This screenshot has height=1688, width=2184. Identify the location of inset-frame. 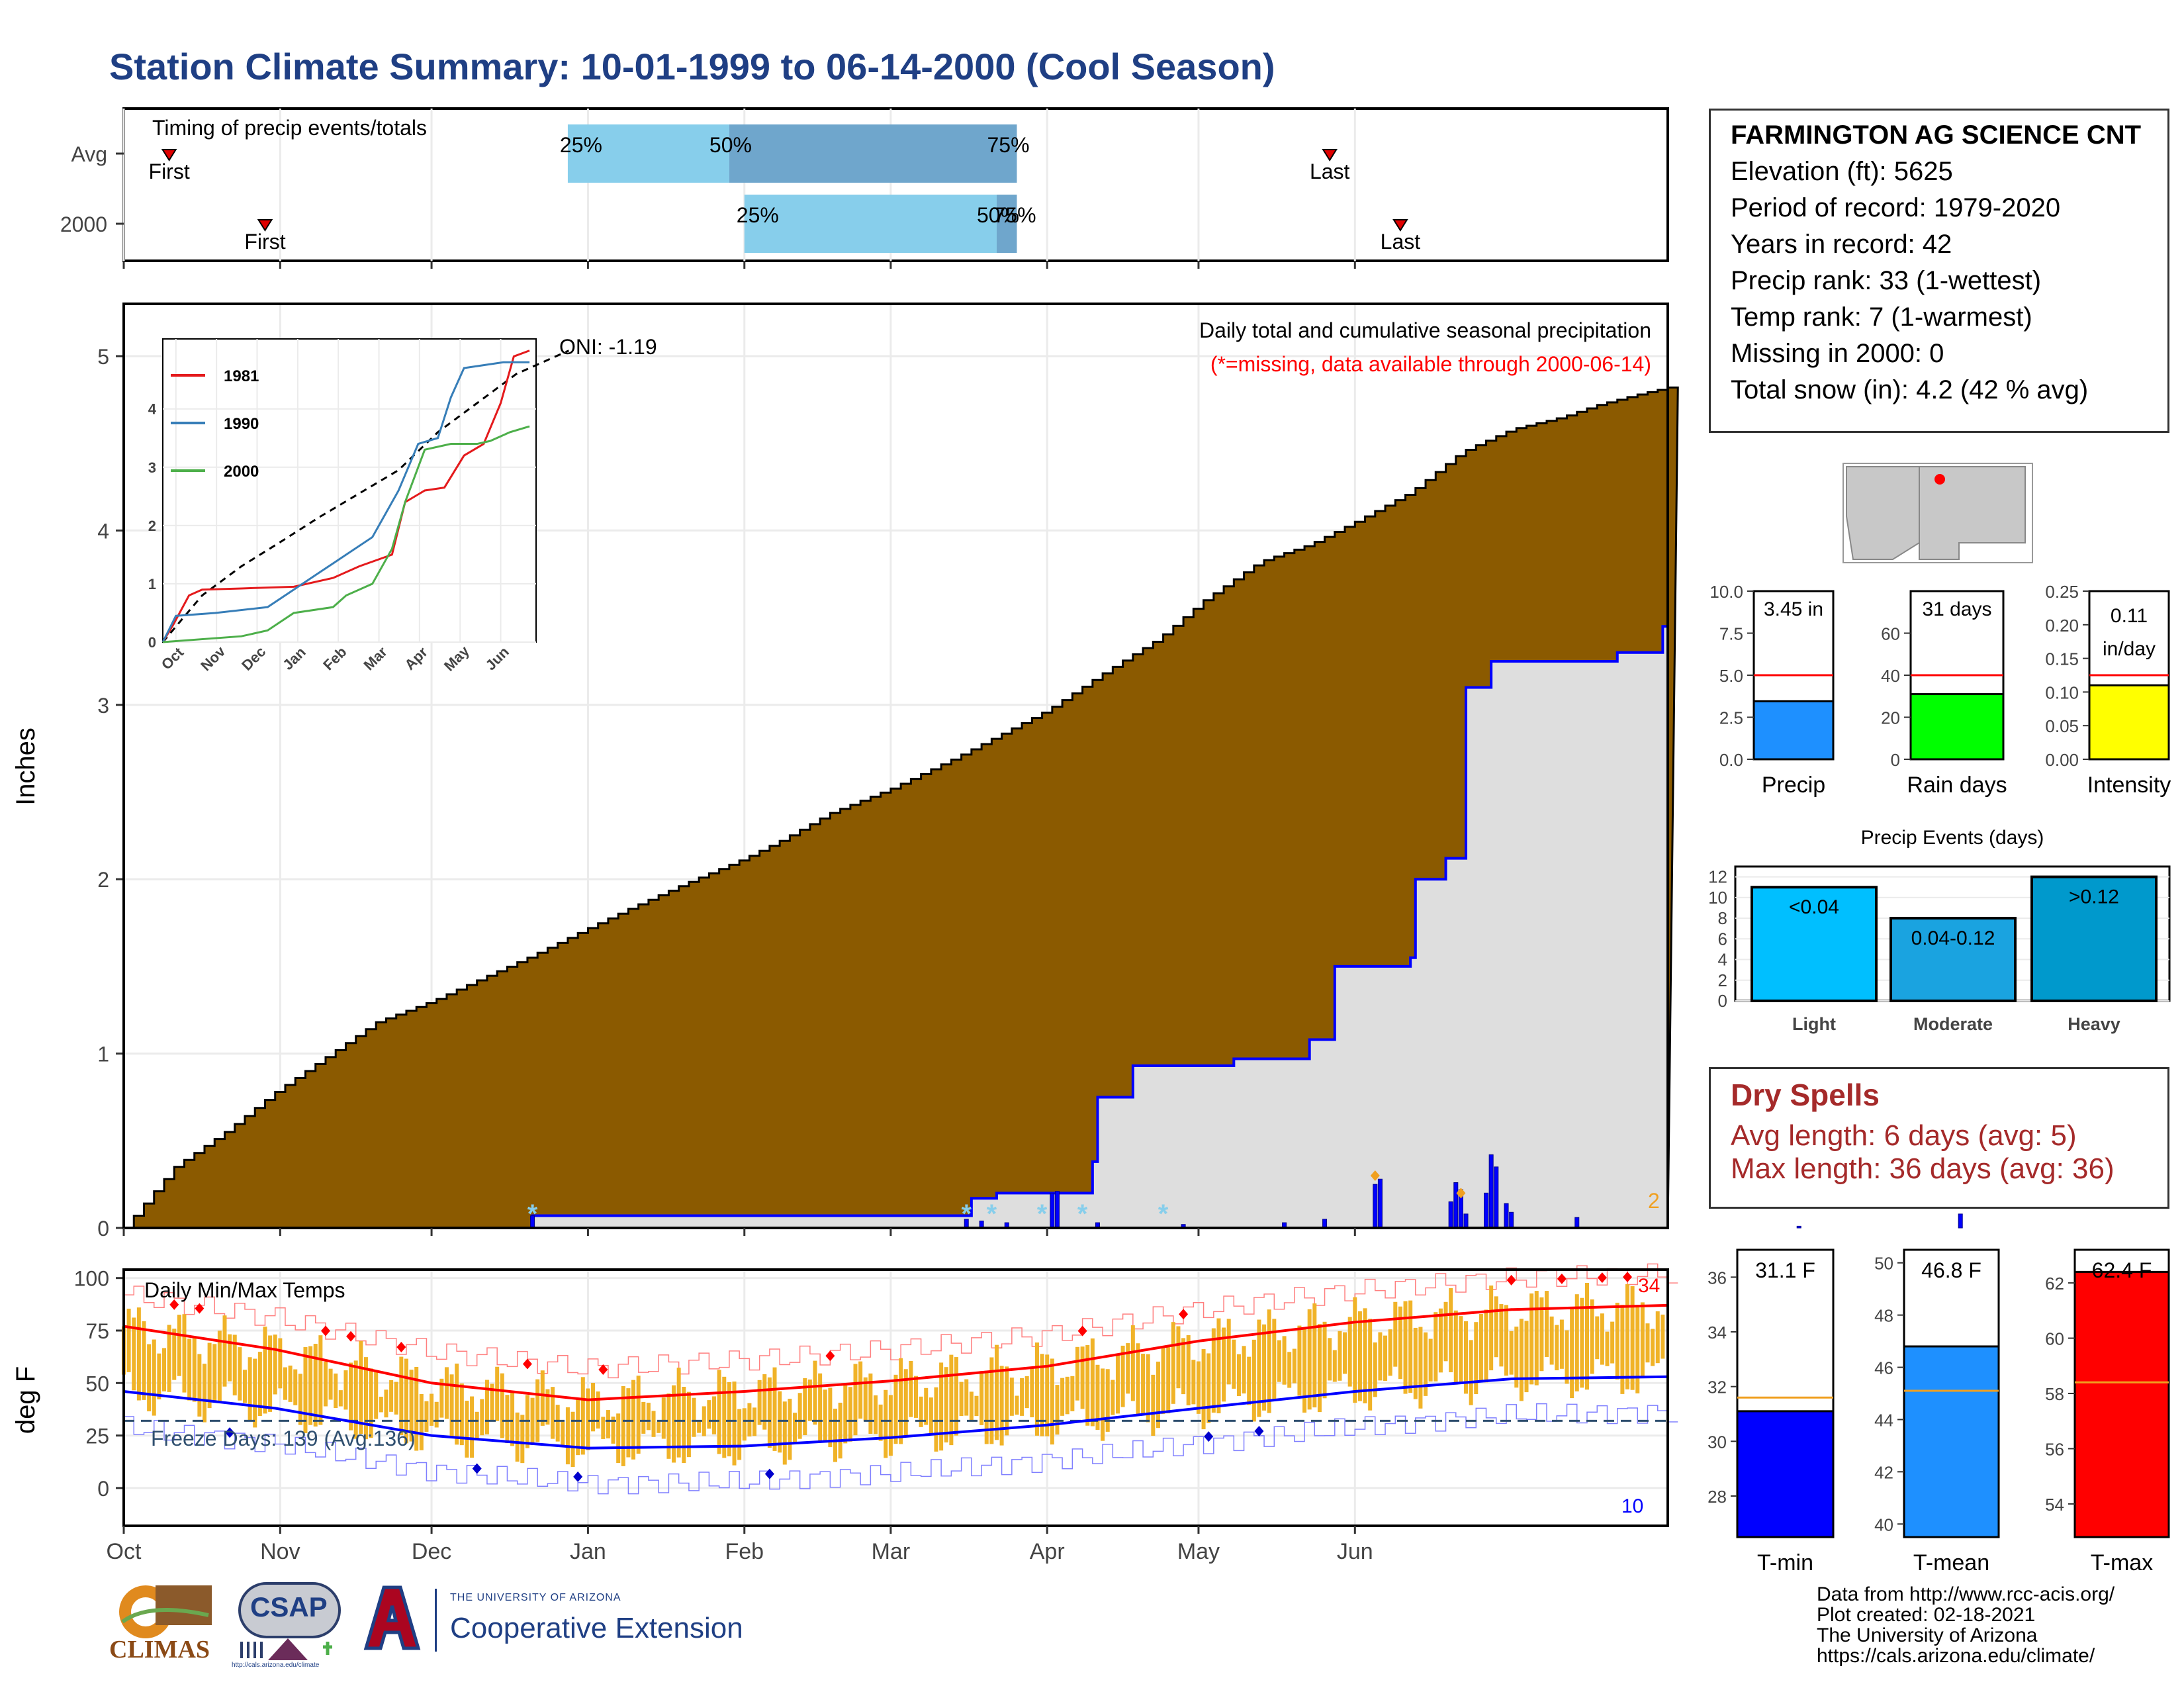
(349, 490).